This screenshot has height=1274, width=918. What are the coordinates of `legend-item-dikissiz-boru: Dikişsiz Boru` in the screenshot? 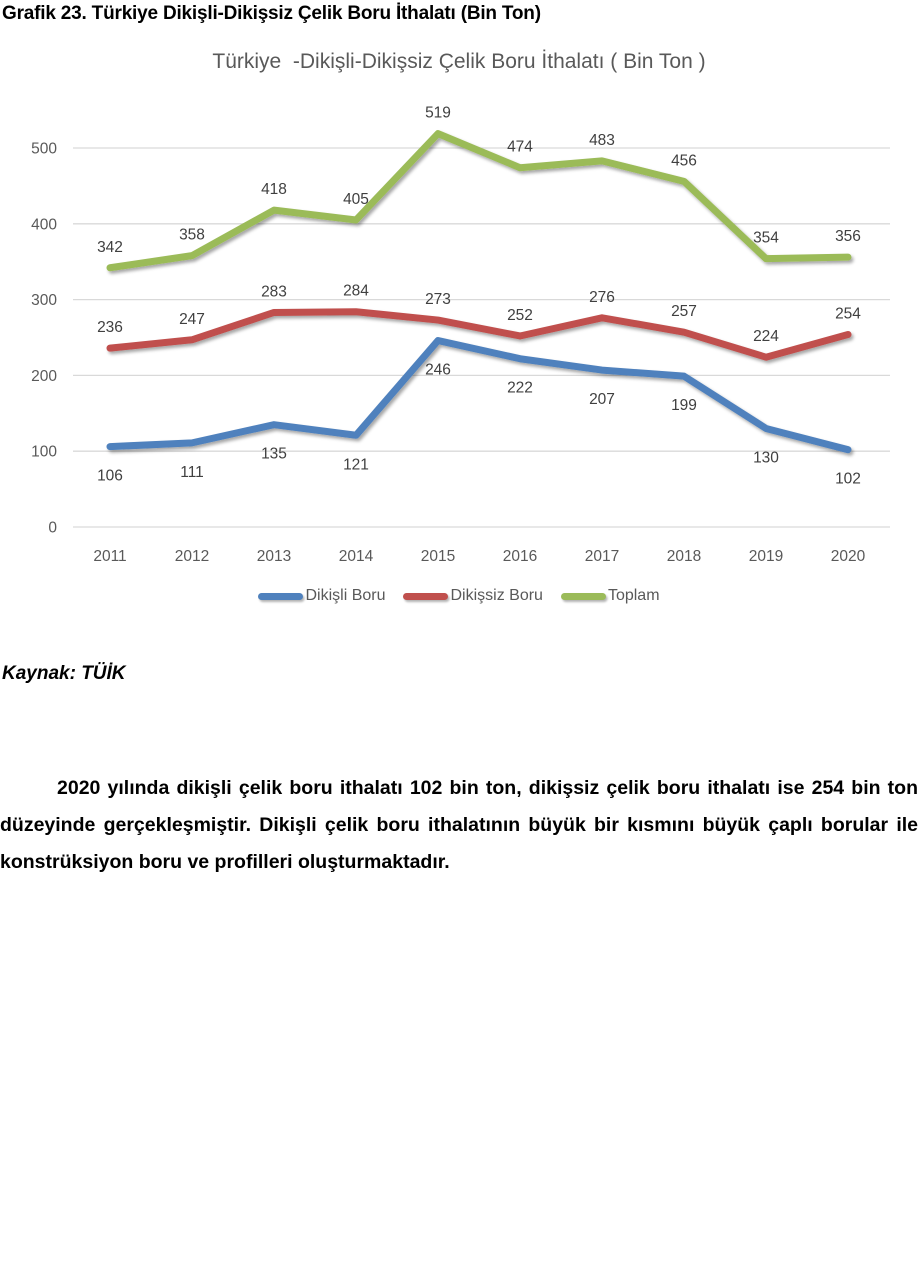 It's located at (473, 596).